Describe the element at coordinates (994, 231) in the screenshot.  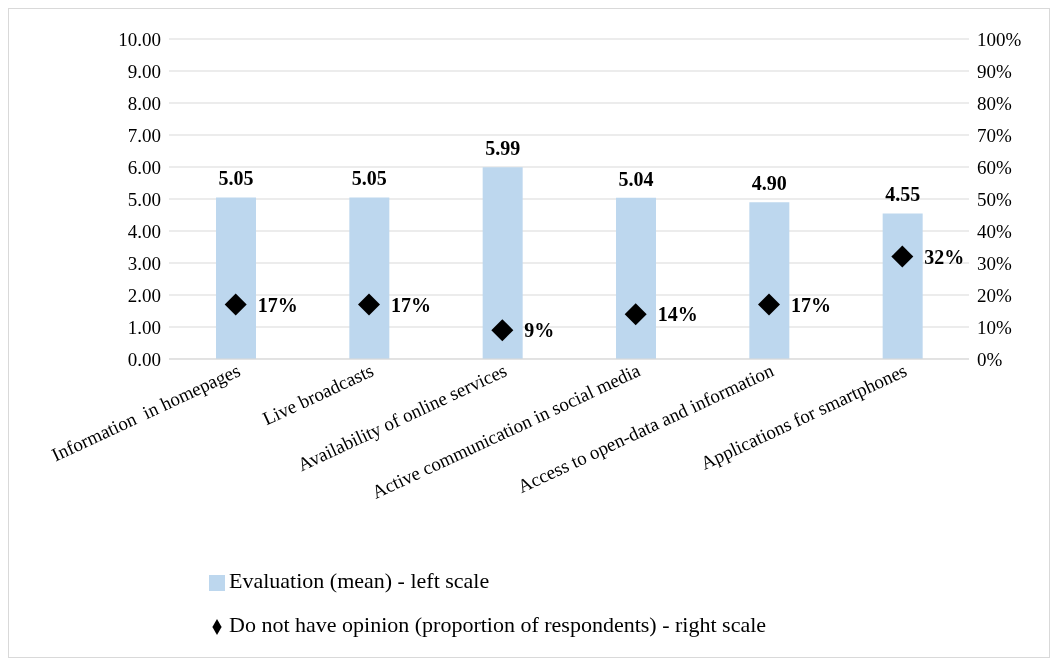
I see `y2-tick-label: 40%` at that location.